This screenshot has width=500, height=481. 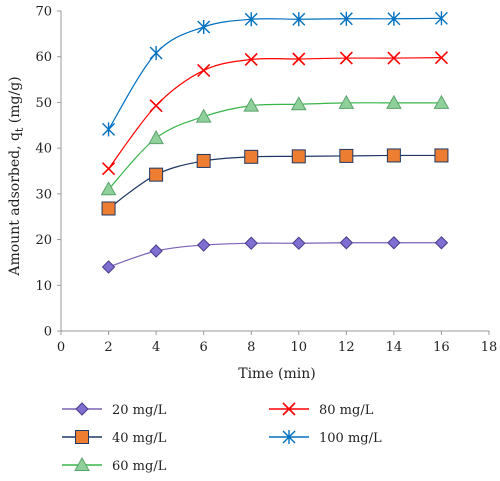 I want to click on legend-item: 80 mg/L, so click(x=321, y=410).